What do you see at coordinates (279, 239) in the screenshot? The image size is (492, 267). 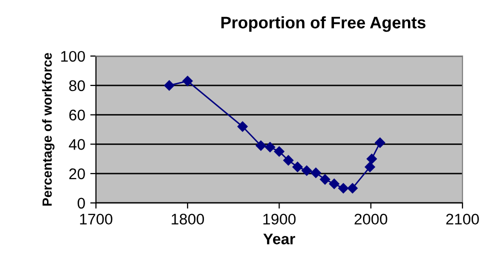 I see `x-axis-title: Year` at bounding box center [279, 239].